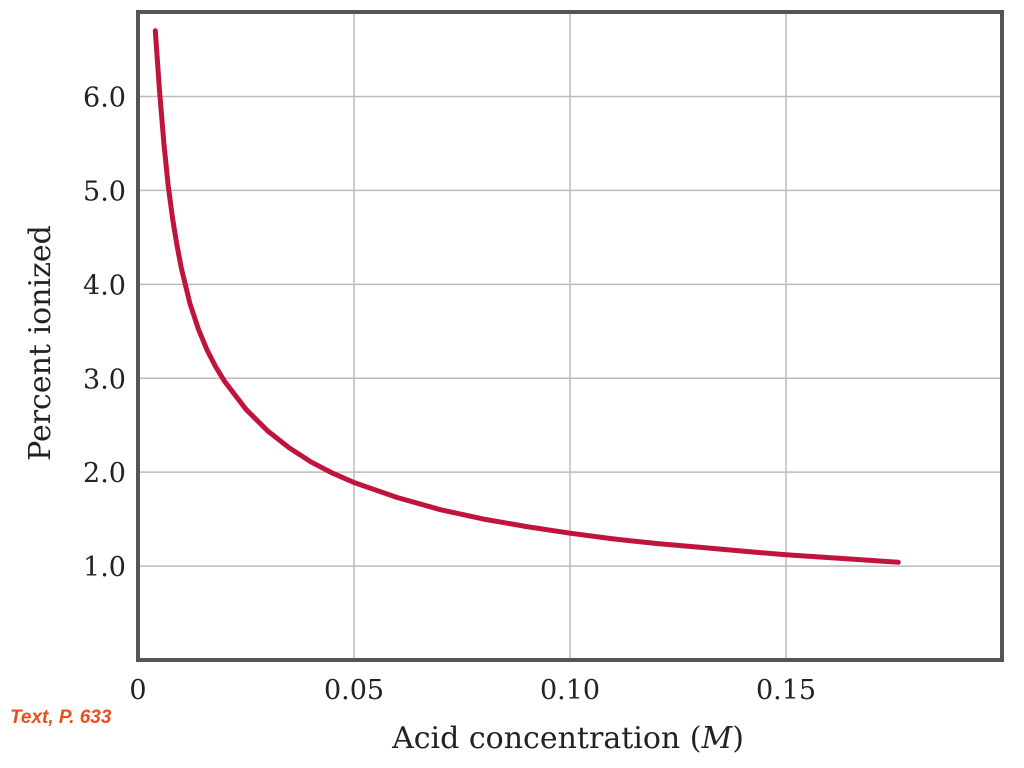  I want to click on y-axis-title: Percent ionized, so click(40, 343).